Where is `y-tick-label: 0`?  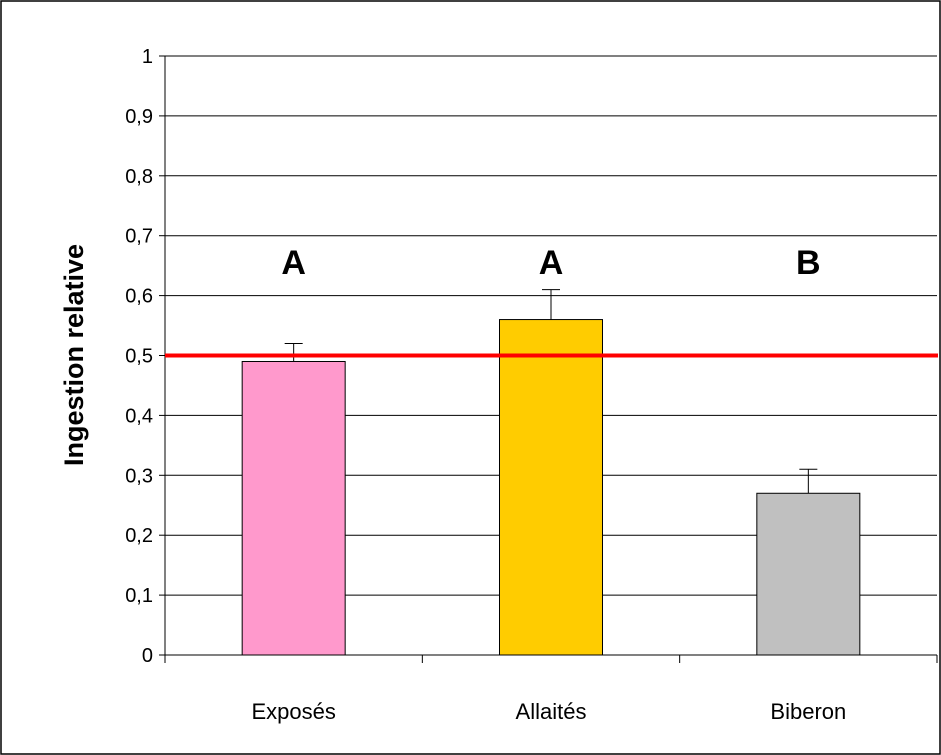
y-tick-label: 0 is located at coordinates (147, 656).